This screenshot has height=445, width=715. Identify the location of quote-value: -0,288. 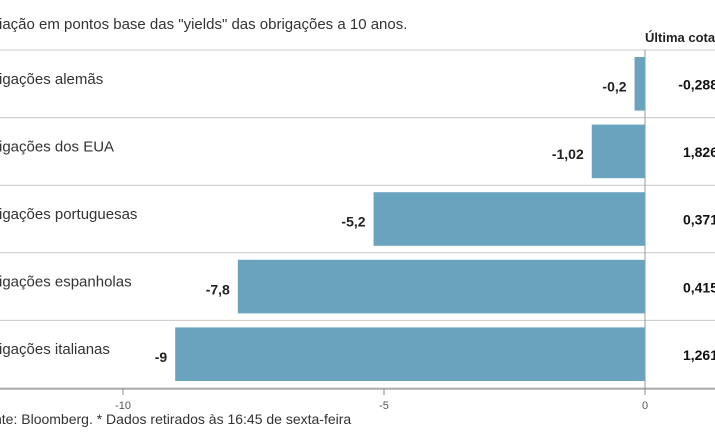
(696, 85).